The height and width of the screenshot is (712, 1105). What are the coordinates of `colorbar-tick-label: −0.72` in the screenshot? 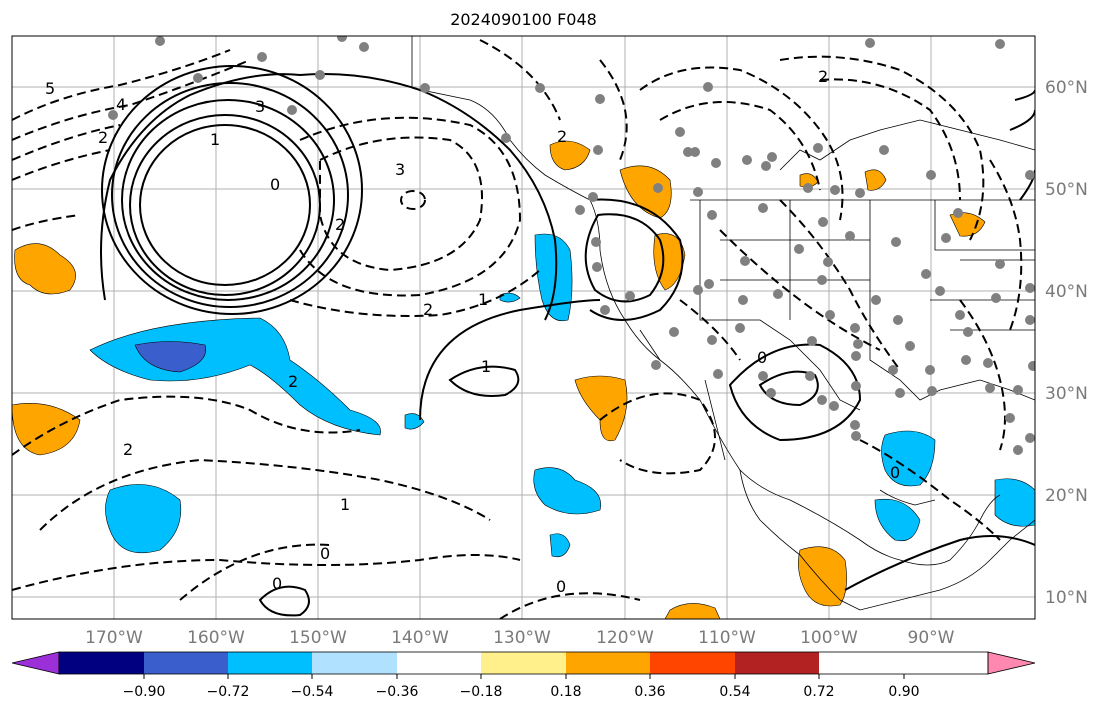 It's located at (228, 692).